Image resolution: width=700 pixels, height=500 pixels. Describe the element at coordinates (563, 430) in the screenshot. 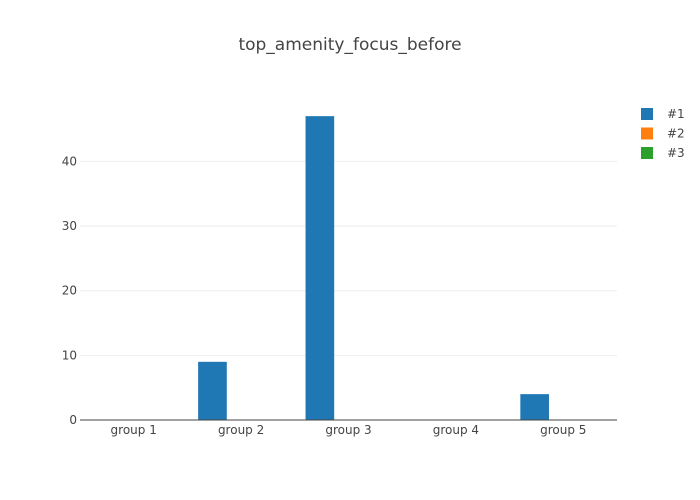

I see `x-tick-label: group 5` at that location.